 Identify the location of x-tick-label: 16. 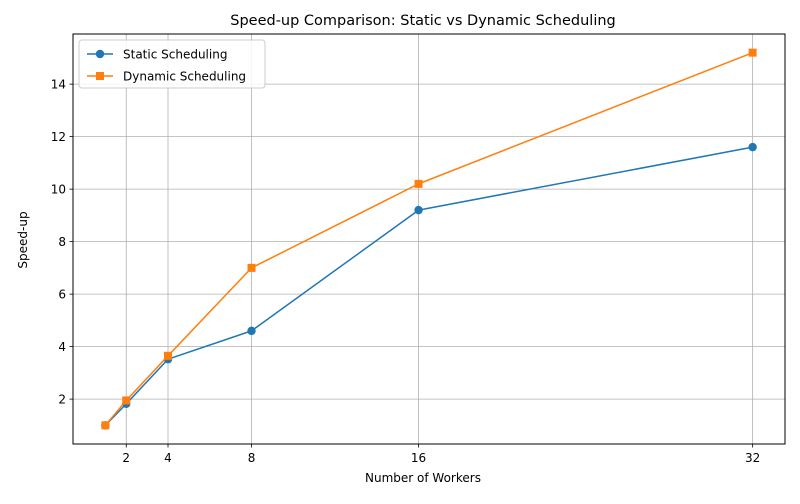
(418, 458).